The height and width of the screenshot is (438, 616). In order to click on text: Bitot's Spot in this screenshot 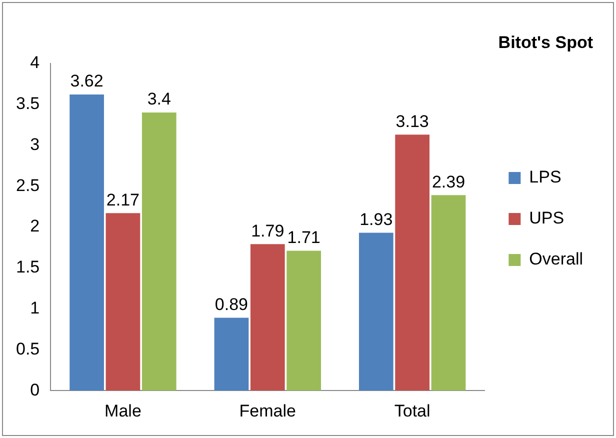, I will do `click(546, 42)`.